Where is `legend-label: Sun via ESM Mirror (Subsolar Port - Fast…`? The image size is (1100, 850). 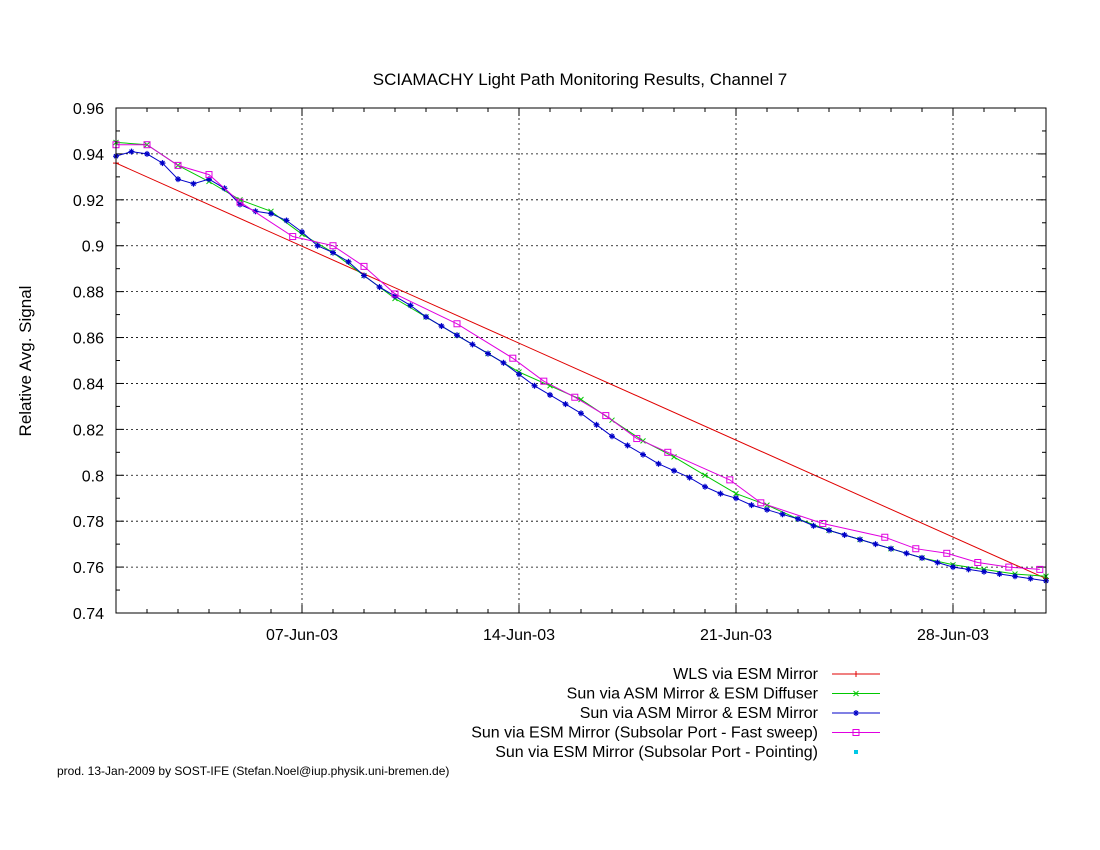 legend-label: Sun via ESM Mirror (Subsolar Port - Fast… is located at coordinates (644, 733).